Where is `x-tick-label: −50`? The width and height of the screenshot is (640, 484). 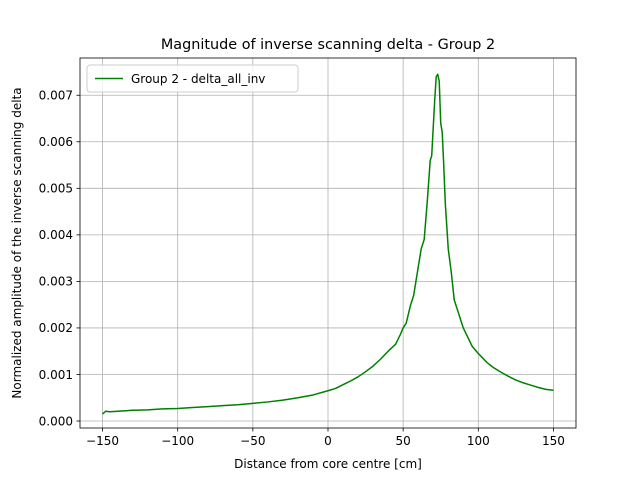 x-tick-label: −50 is located at coordinates (252, 441).